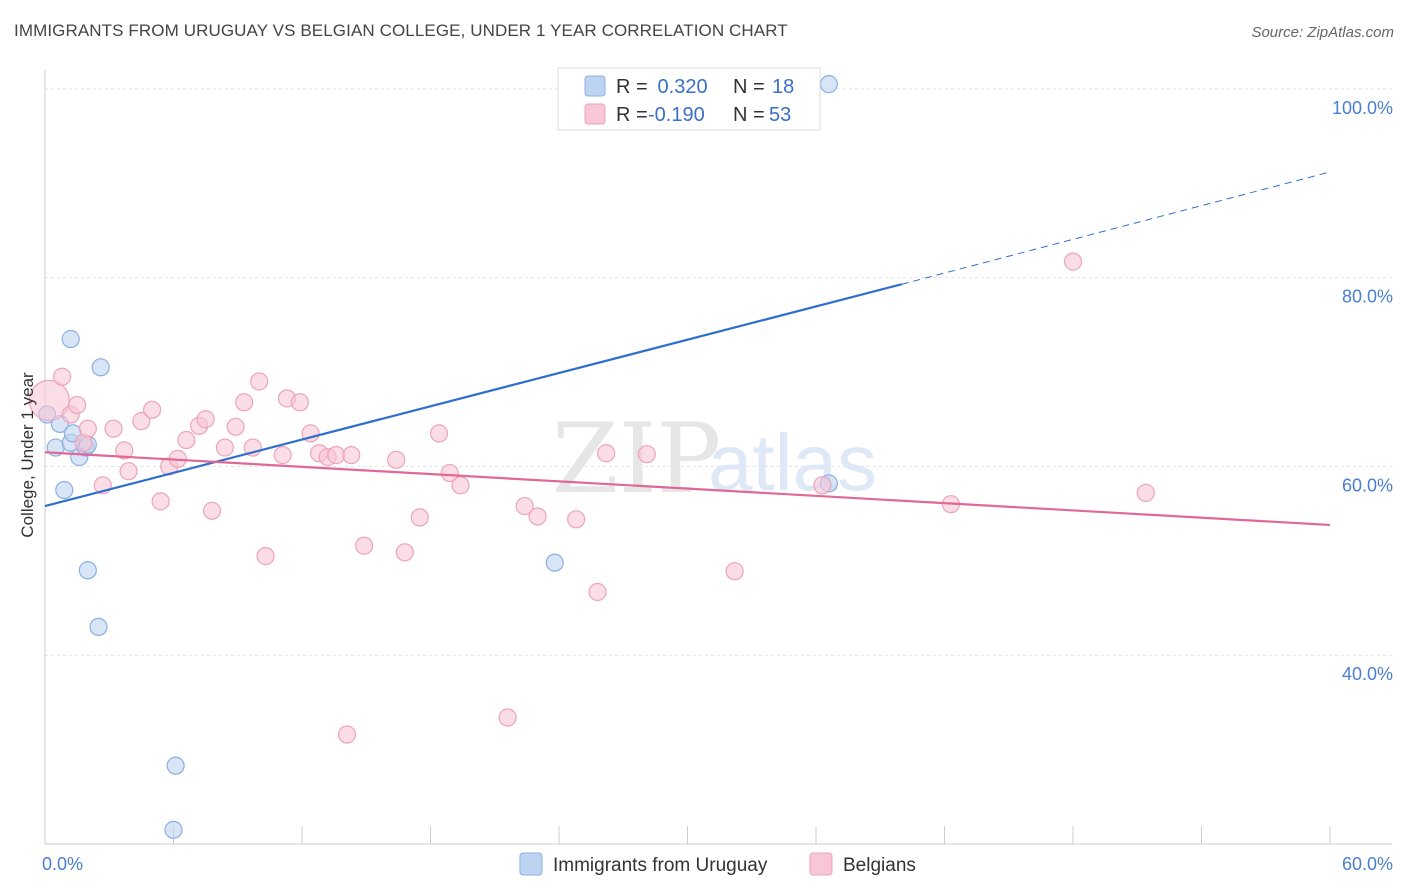 The image size is (1406, 892). I want to click on legend-r-label-2: R =, so click(632, 115).